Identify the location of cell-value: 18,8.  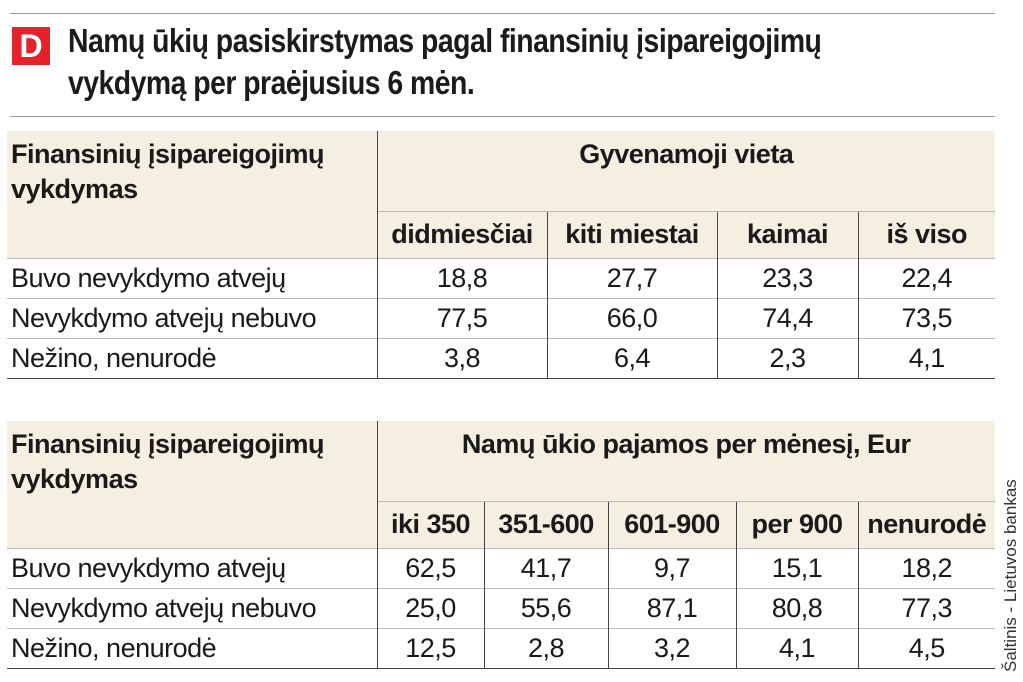
(461, 277).